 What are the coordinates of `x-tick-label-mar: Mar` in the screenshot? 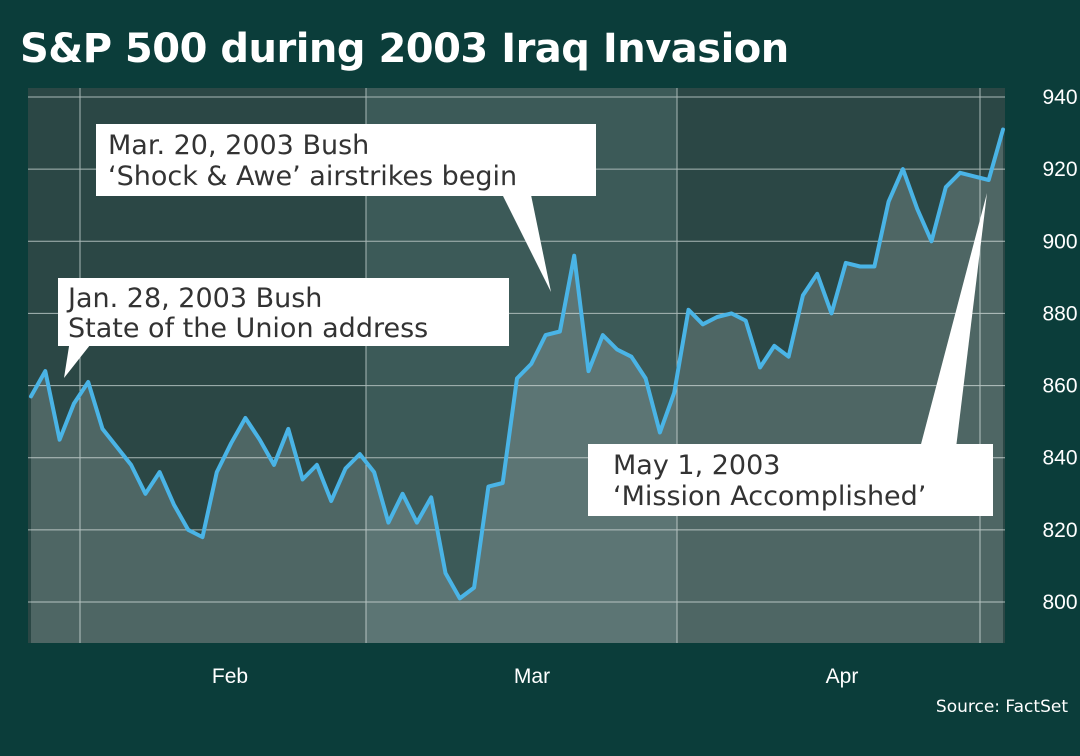 It's located at (532, 676).